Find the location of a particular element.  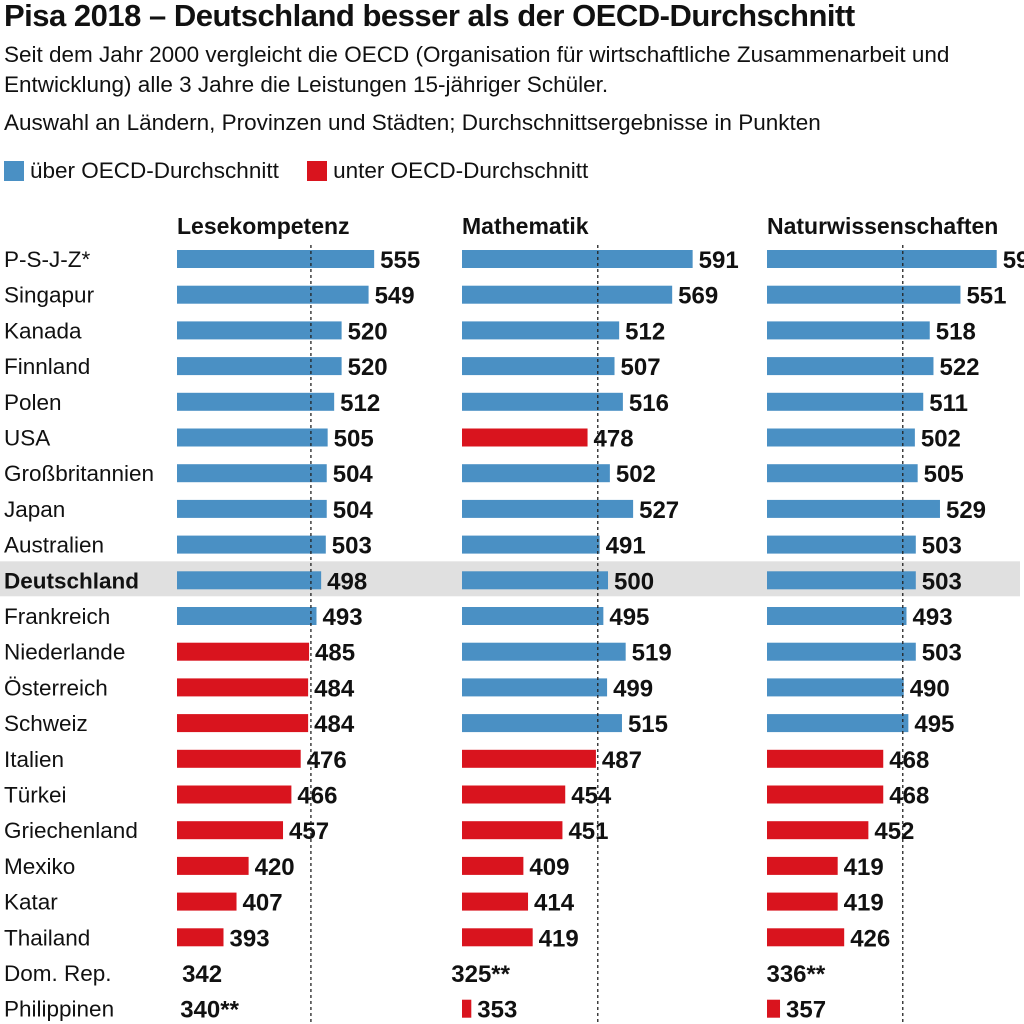

category-label: Mexiko is located at coordinates (39, 866).